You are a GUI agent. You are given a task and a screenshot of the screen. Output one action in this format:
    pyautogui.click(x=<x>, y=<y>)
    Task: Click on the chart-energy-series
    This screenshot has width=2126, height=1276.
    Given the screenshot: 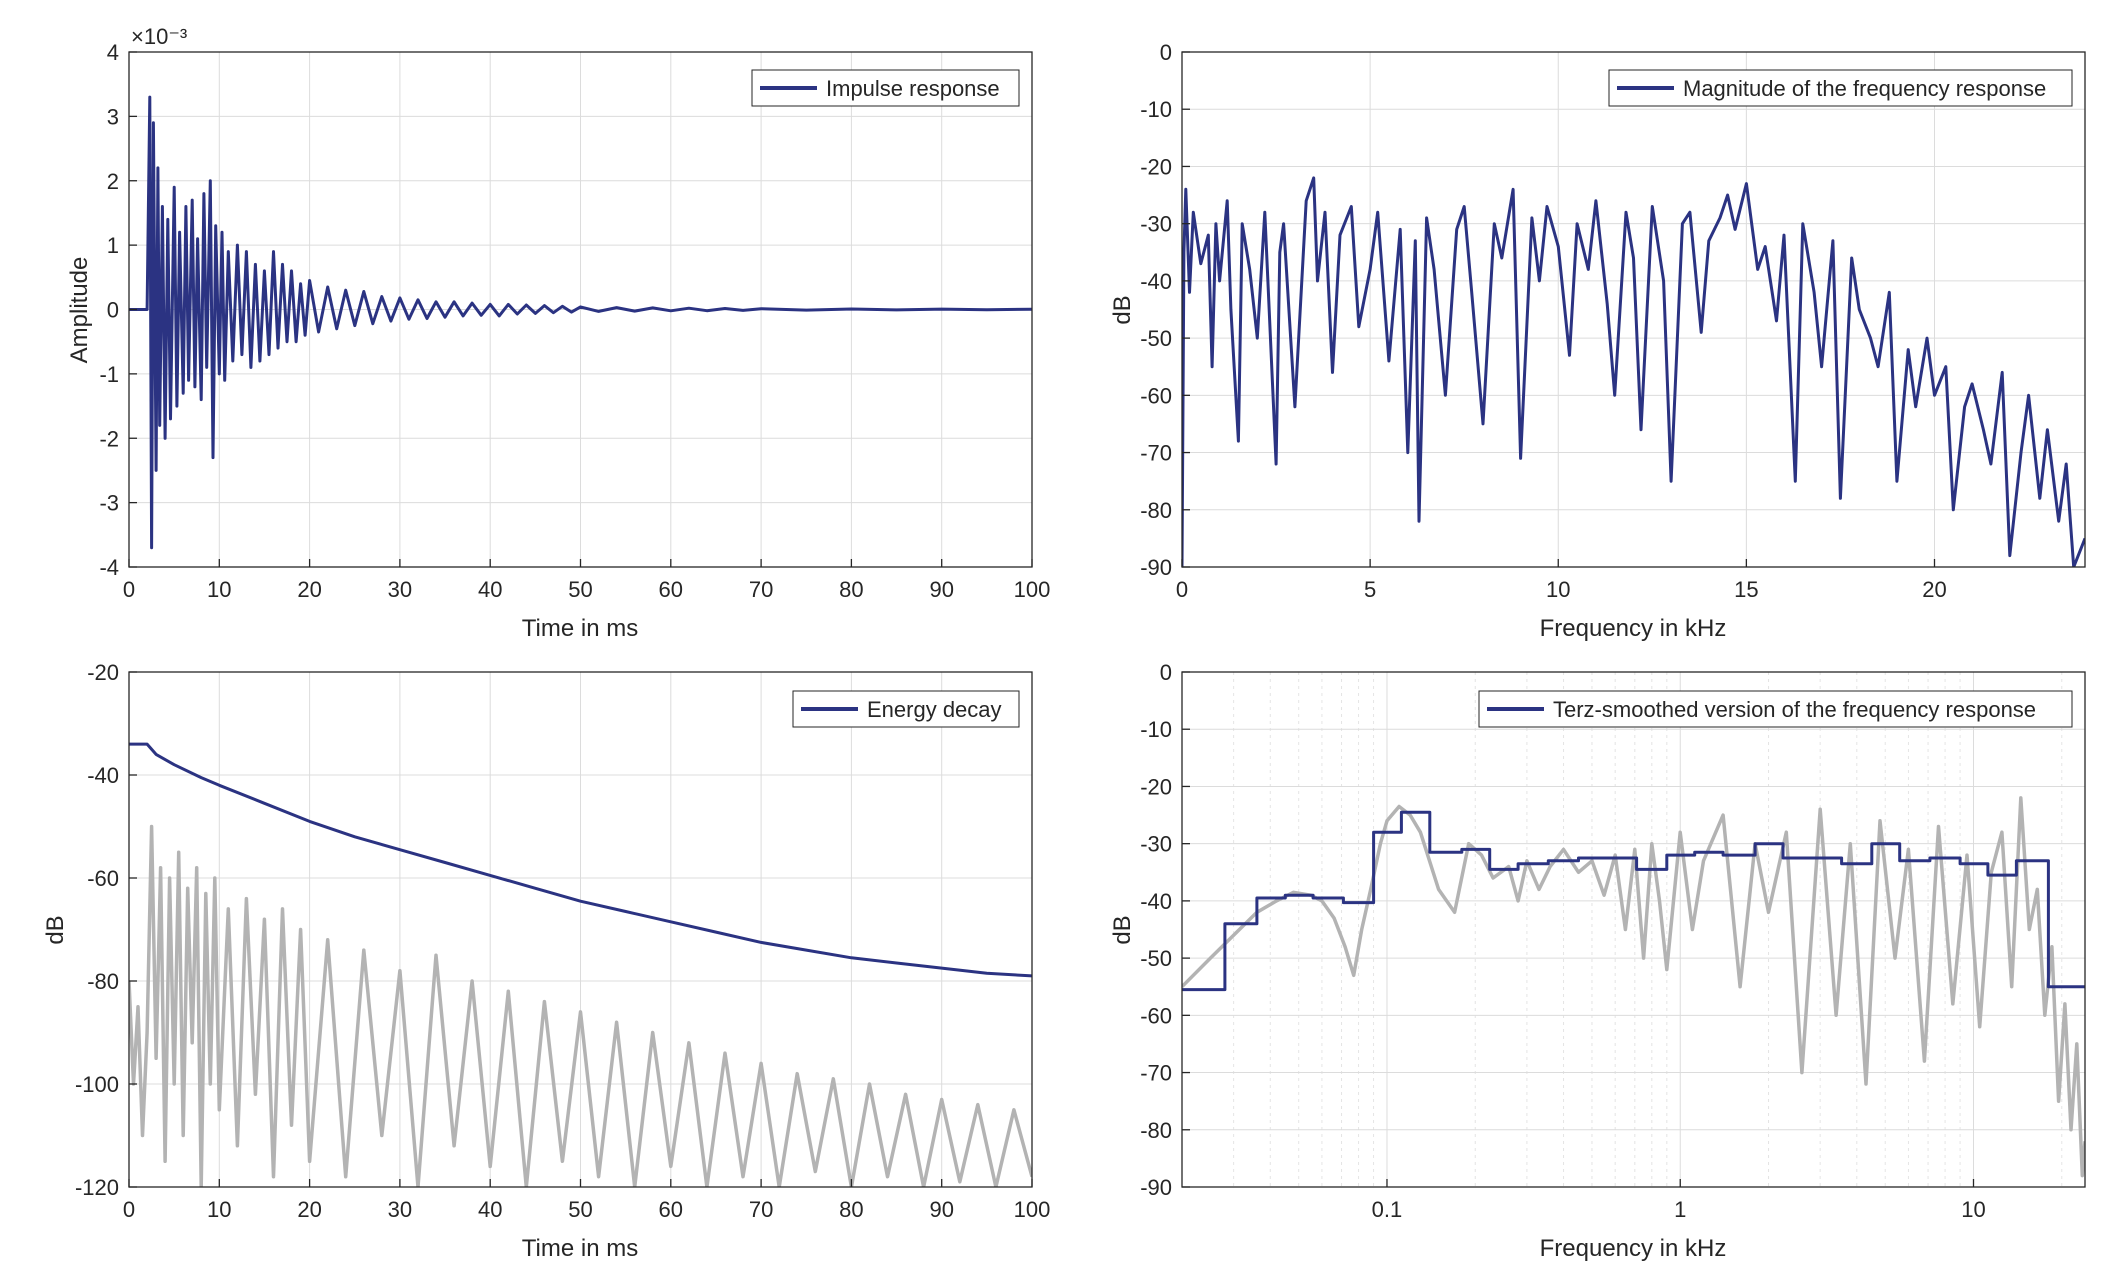 What is the action you would take?
    pyautogui.click(x=580, y=964)
    